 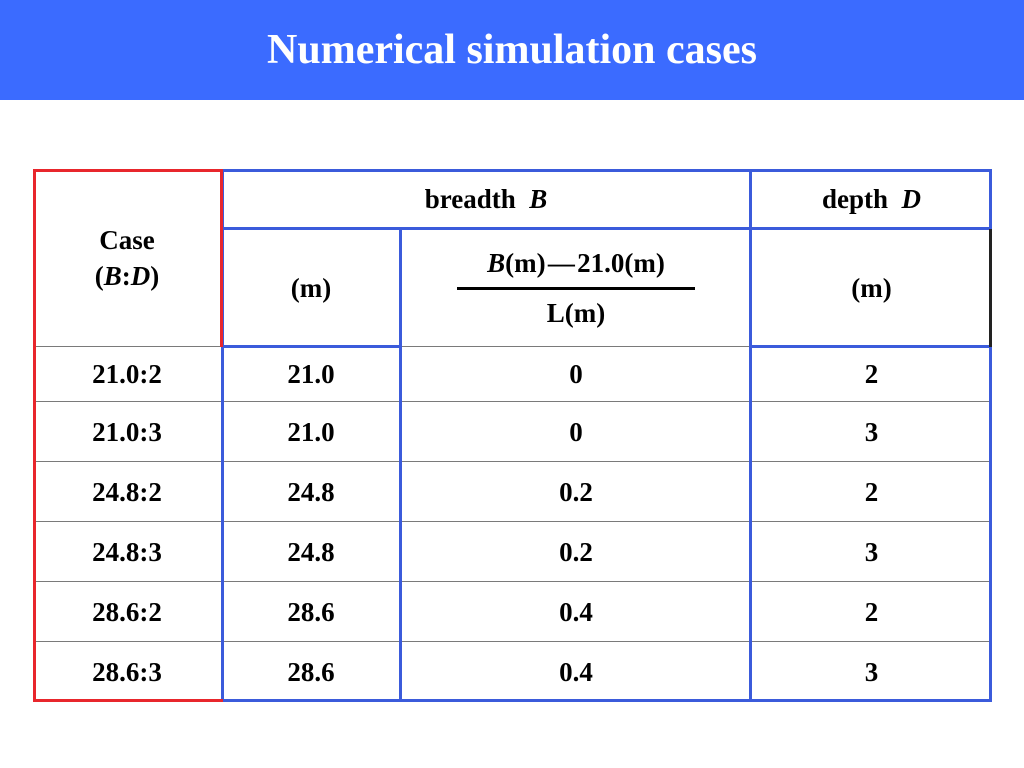 I want to click on title-bar: Numerical simulation cases, so click(x=512, y=50).